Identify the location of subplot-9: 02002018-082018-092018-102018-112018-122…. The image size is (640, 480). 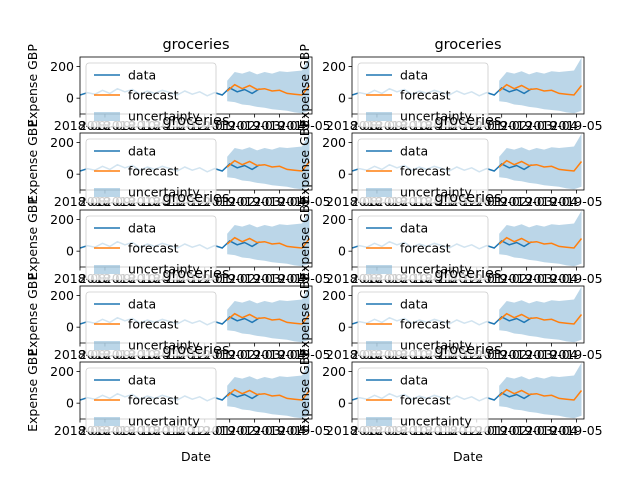
(178, 403).